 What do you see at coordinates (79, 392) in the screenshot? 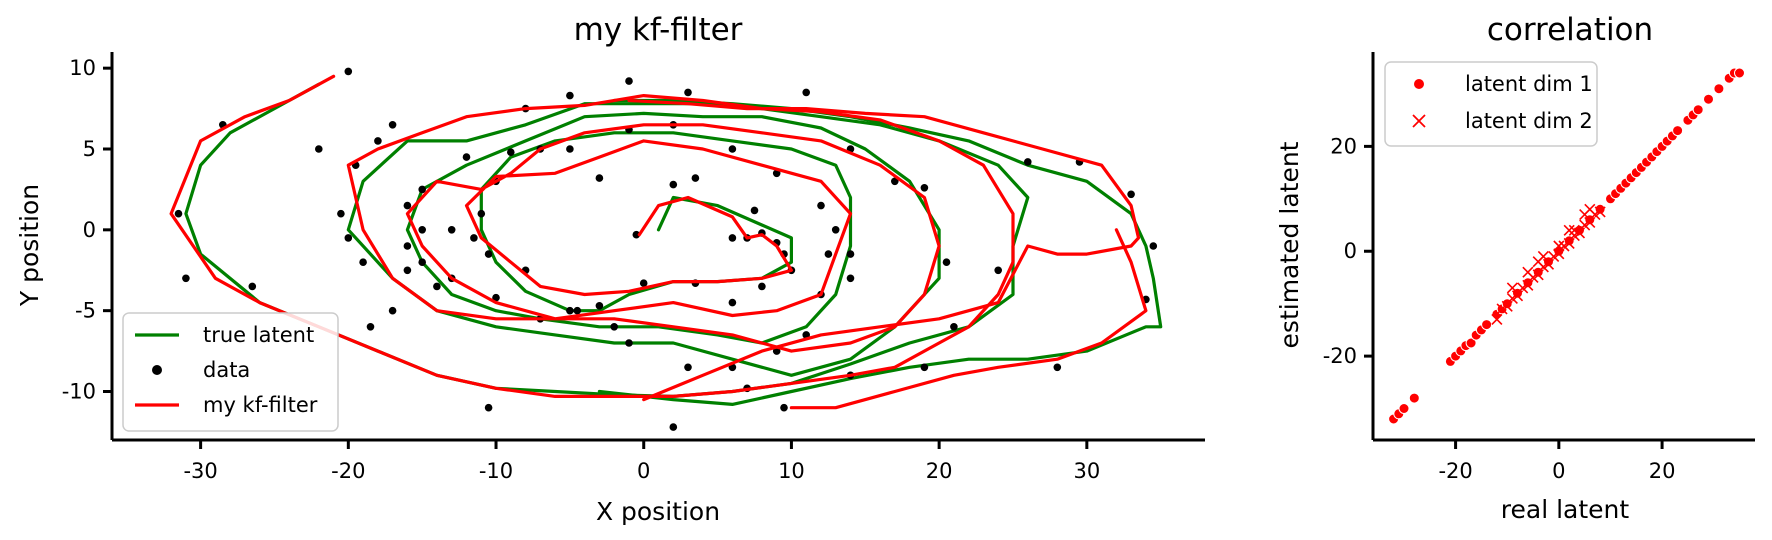
I see `y-tick-label: -10` at bounding box center [79, 392].